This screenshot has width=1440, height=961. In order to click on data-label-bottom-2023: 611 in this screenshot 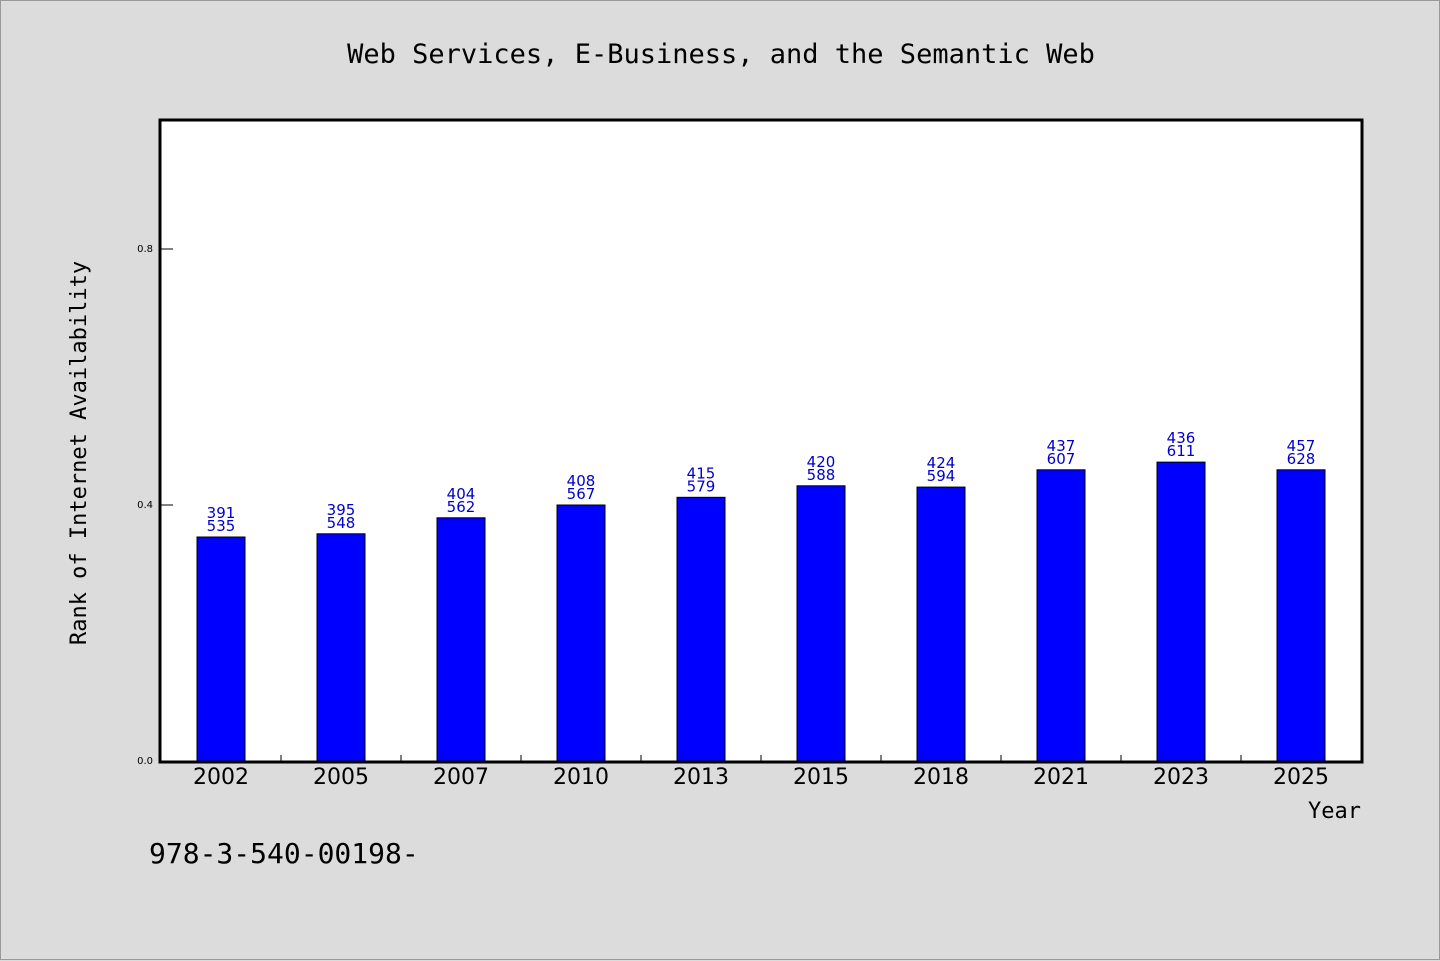, I will do `click(1181, 451)`.